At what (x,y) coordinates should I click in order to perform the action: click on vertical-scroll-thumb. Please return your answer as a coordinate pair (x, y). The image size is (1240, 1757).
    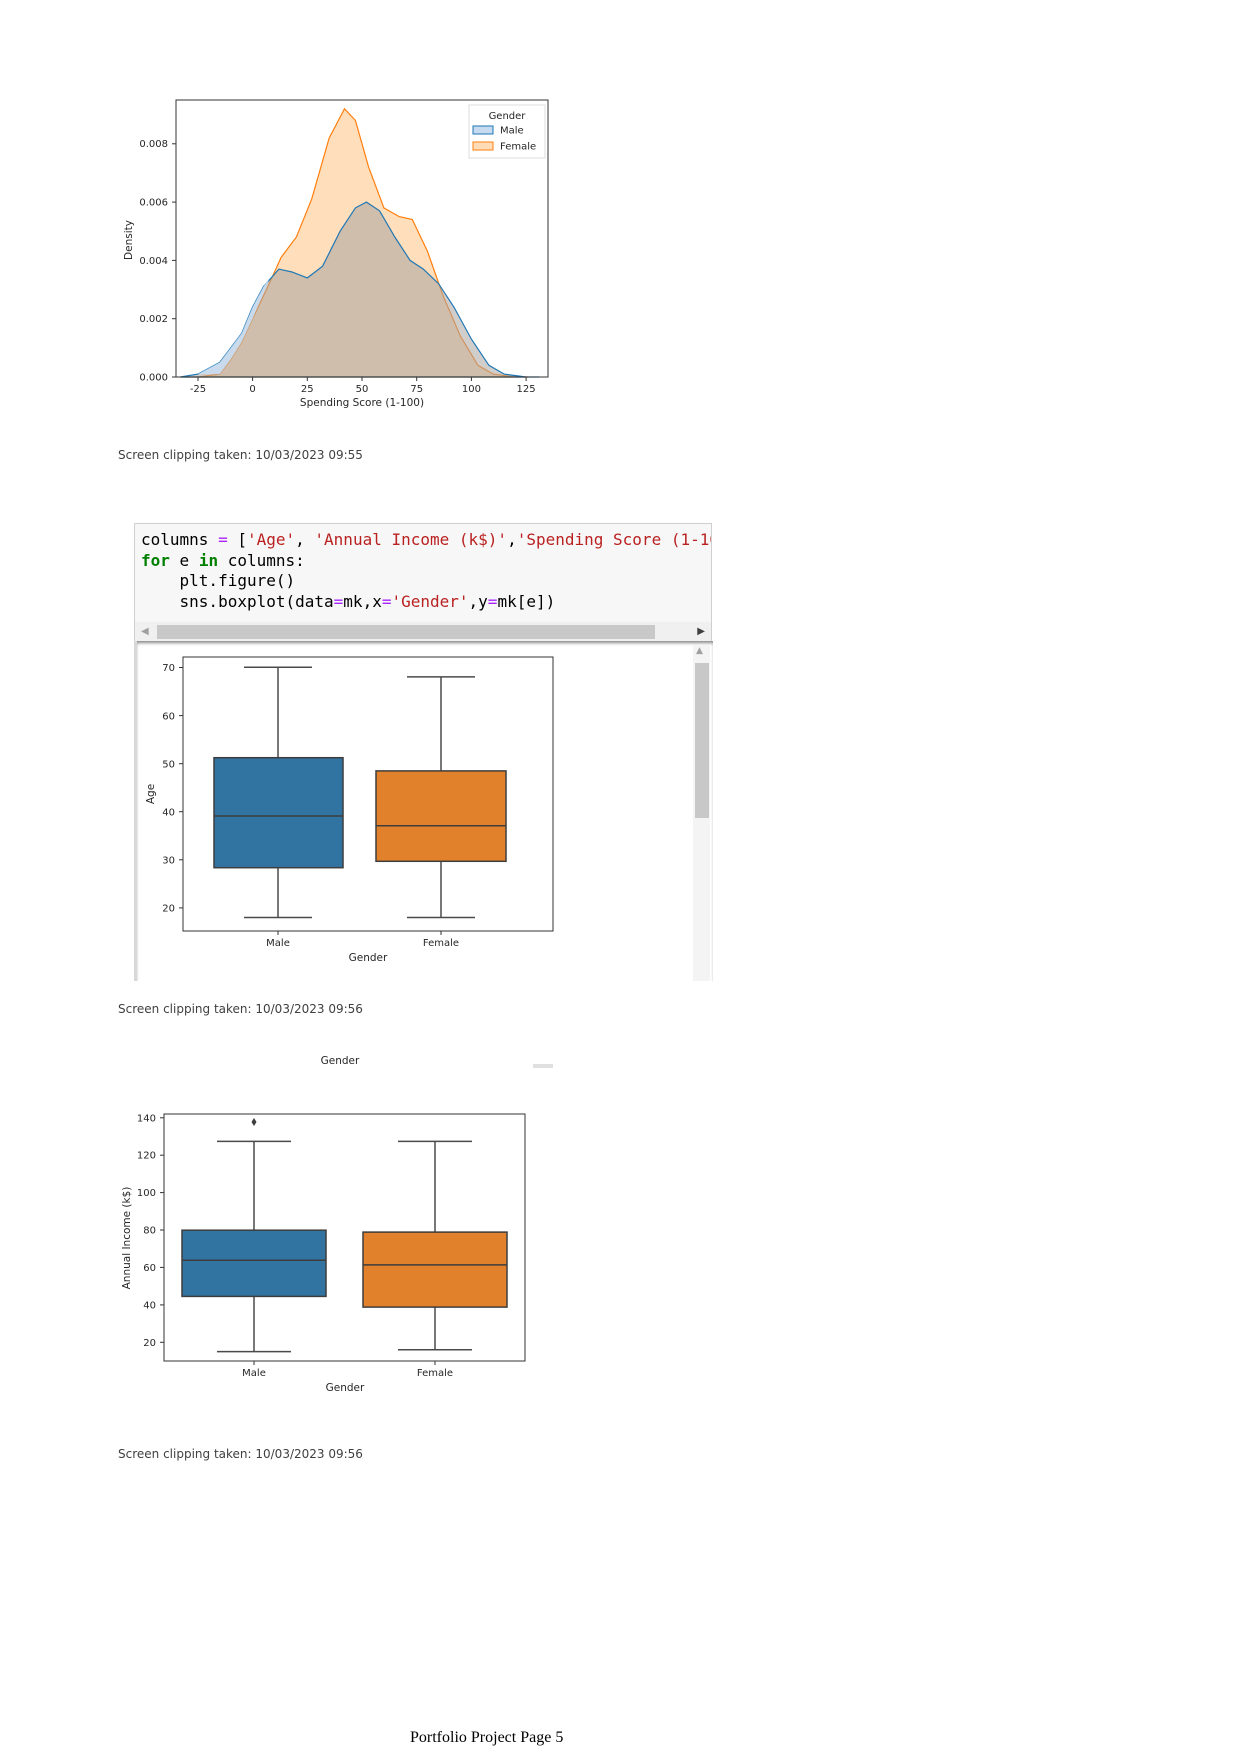
    Looking at the image, I should click on (702, 740).